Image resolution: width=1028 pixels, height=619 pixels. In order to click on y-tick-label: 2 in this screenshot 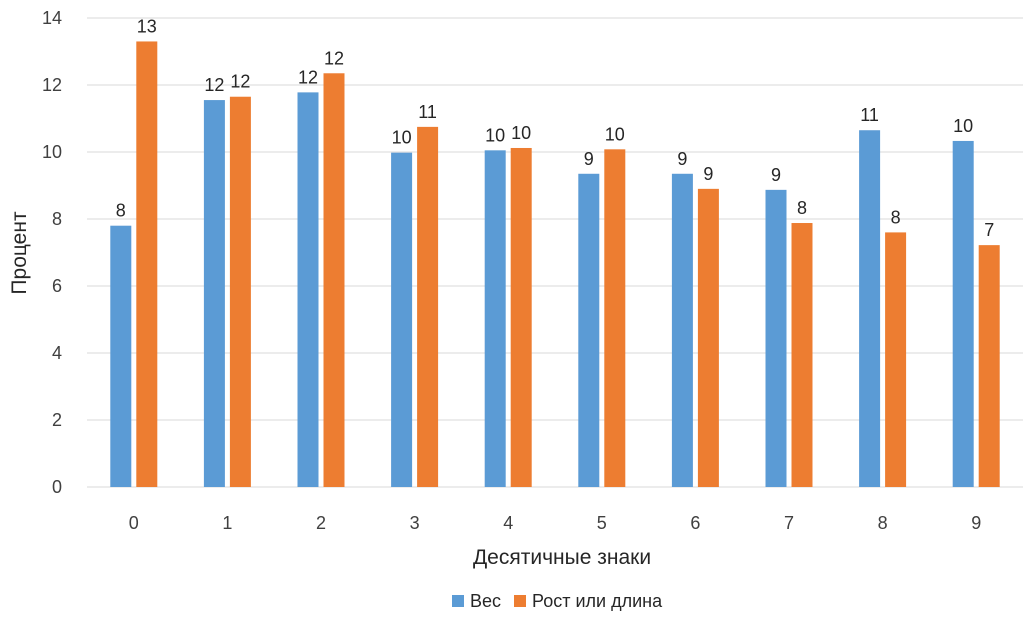, I will do `click(57, 420)`.